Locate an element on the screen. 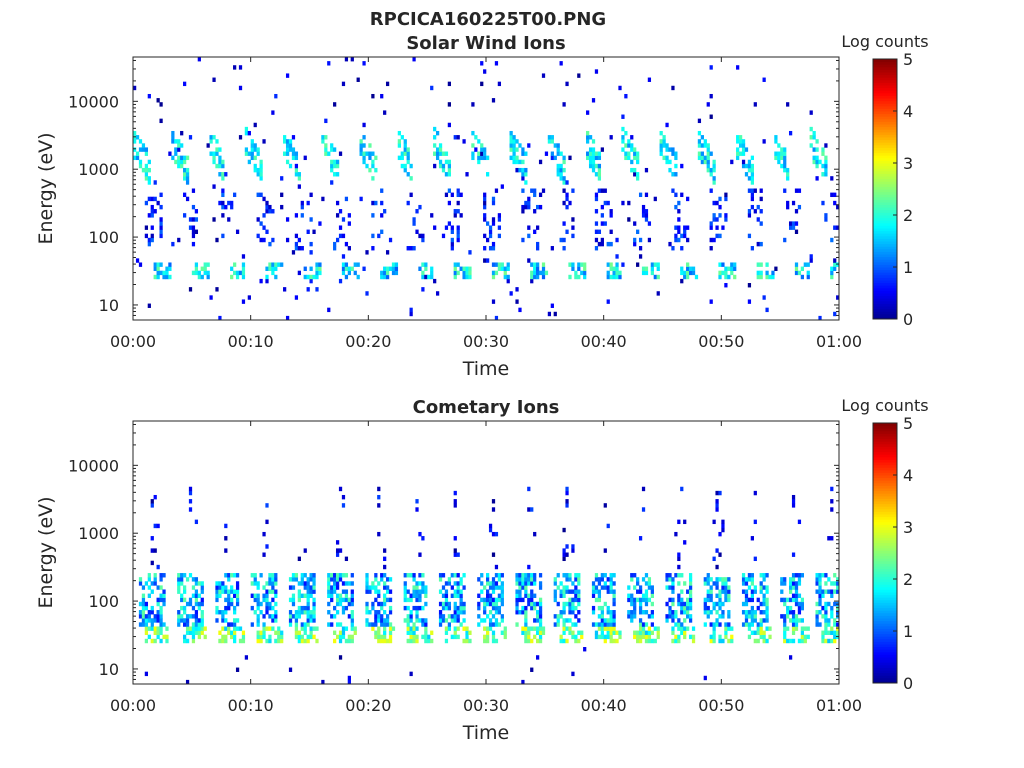  colorbar-tick-label: 0 is located at coordinates (908, 319).